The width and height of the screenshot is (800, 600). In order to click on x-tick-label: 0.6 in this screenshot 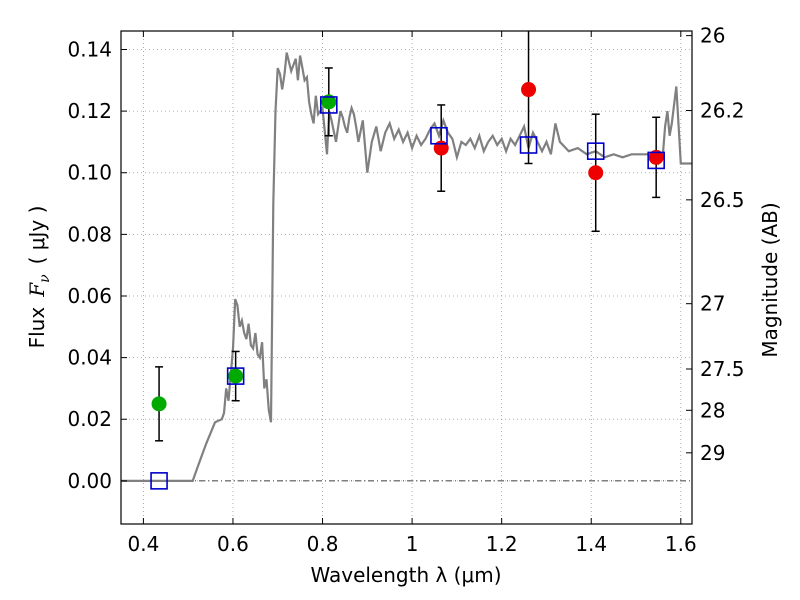, I will do `click(233, 544)`.